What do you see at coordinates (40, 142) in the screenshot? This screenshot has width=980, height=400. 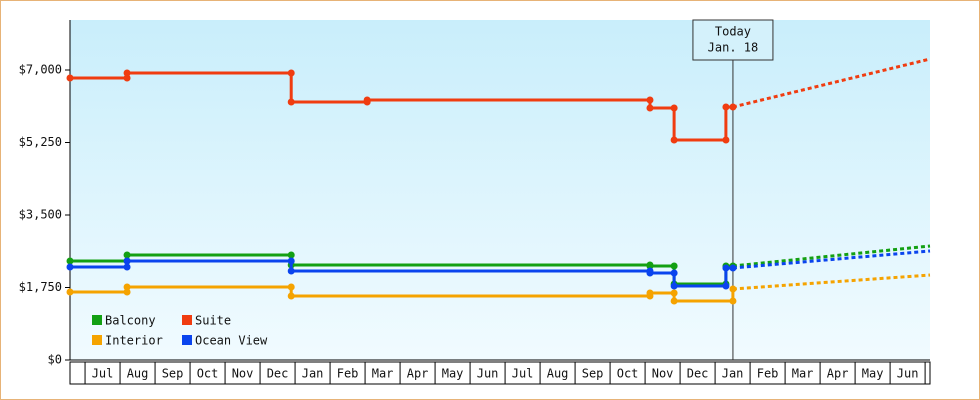 I see `y-tick-label: $5,250` at bounding box center [40, 142].